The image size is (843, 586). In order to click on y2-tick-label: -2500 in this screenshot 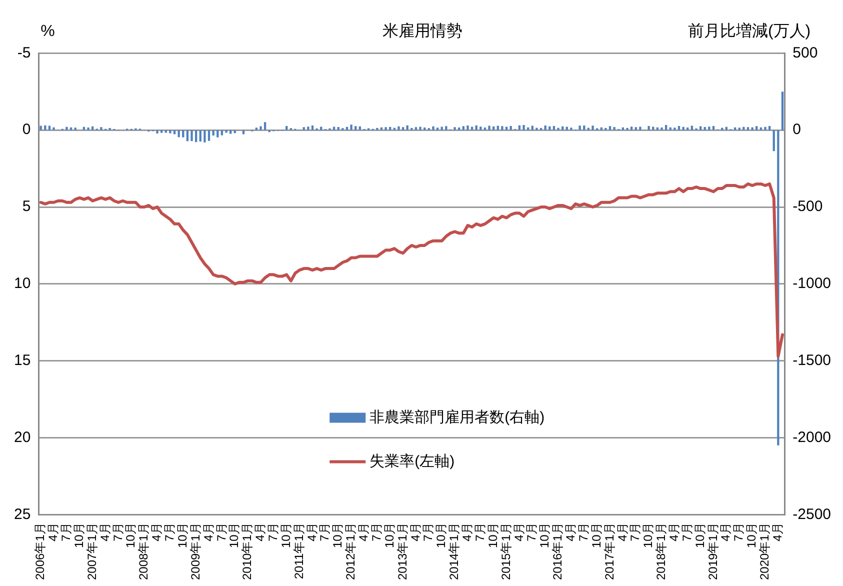, I will do `click(812, 514)`.